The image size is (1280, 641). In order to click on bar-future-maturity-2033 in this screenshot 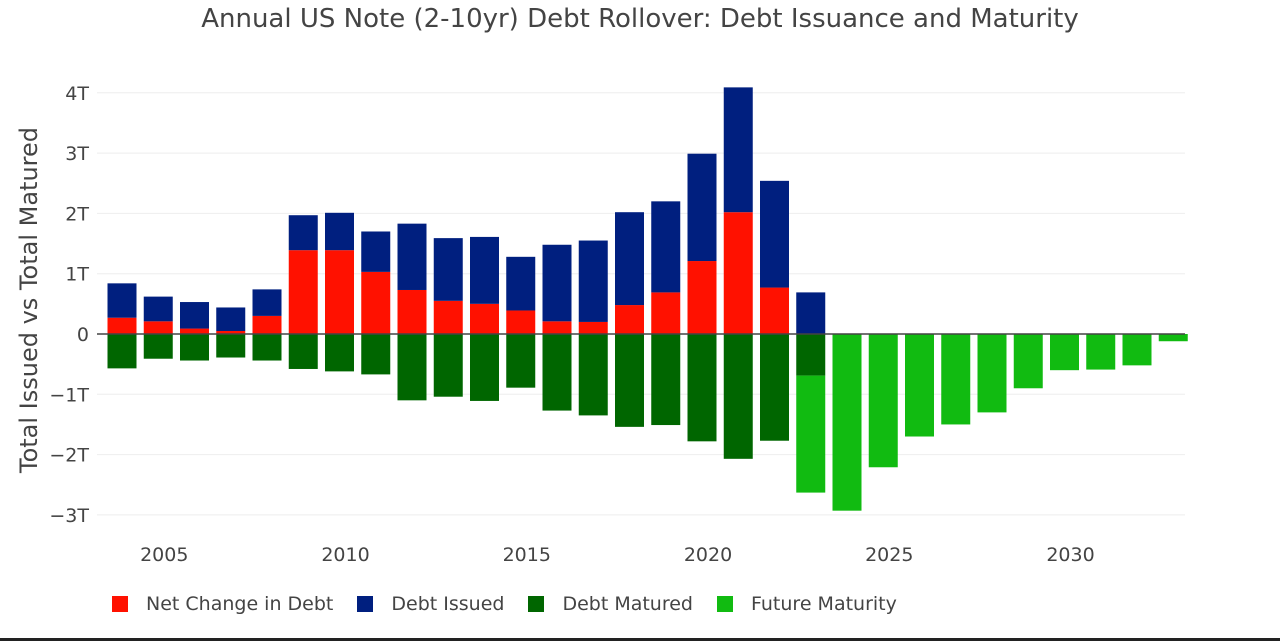, I will do `click(1173, 338)`.